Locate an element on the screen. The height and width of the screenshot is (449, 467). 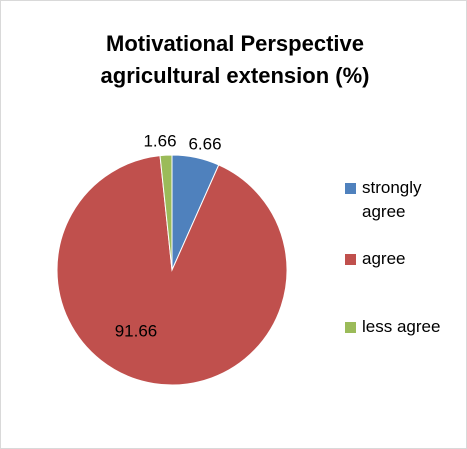
legend-entry: less agree is located at coordinates (403, 327).